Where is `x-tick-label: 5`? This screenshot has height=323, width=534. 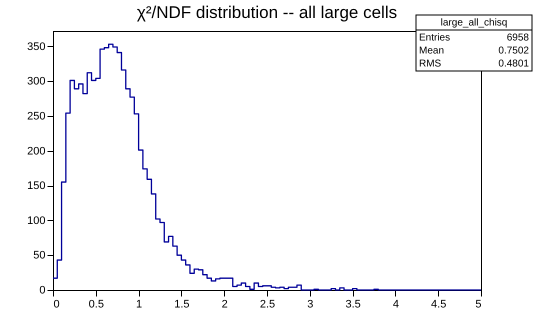 x-tick-label: 5 is located at coordinates (478, 304).